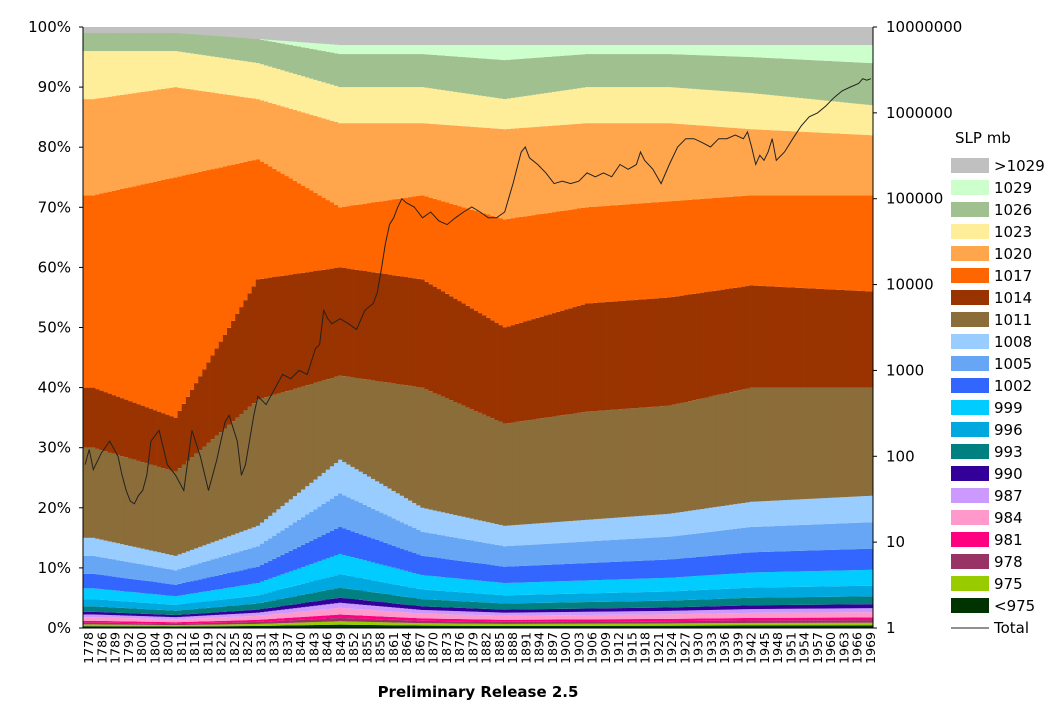  I want to click on y-left-tick-label: 40%, so click(54, 388).